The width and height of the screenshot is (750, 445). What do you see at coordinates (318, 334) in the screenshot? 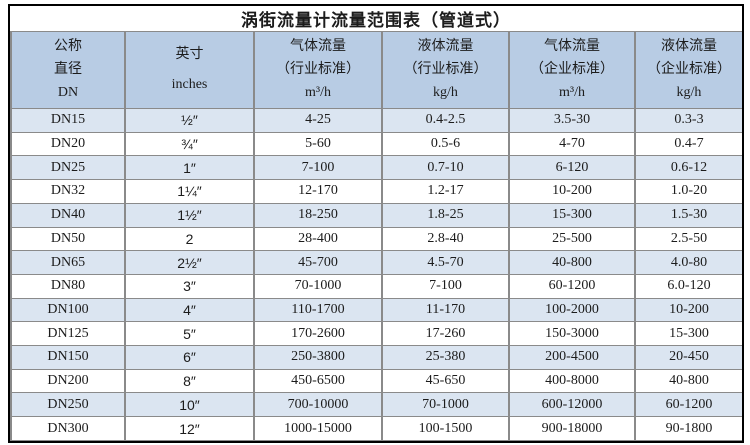
I see `cell-gas-industry: 170-2600` at bounding box center [318, 334].